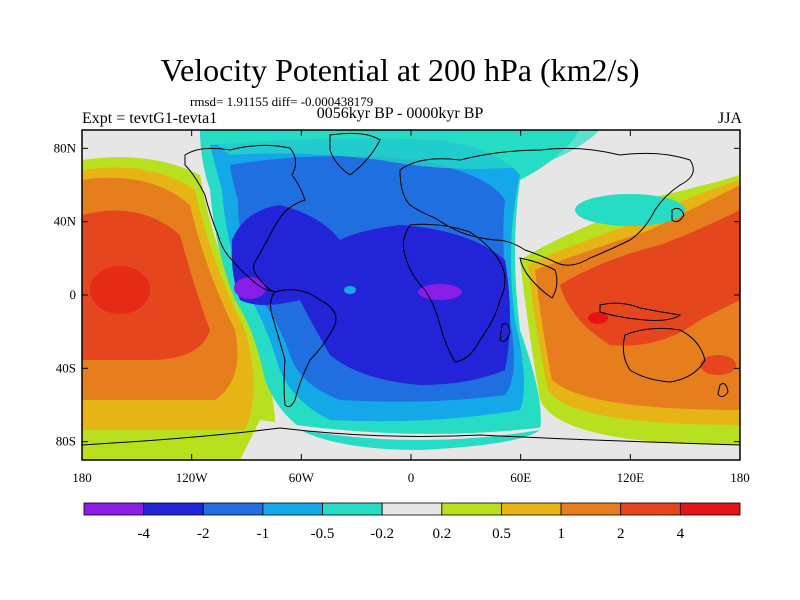 Image resolution: width=800 pixels, height=600 pixels. What do you see at coordinates (723, 390) in the screenshot?
I see `coastline-new-zealand` at bounding box center [723, 390].